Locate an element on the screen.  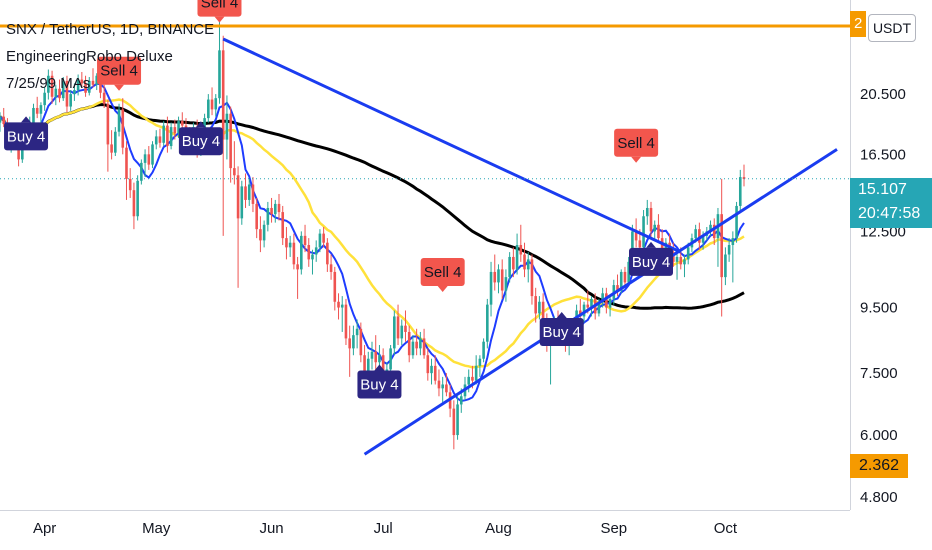
ma-title: 7/25/99 MAs is located at coordinates (48, 83).